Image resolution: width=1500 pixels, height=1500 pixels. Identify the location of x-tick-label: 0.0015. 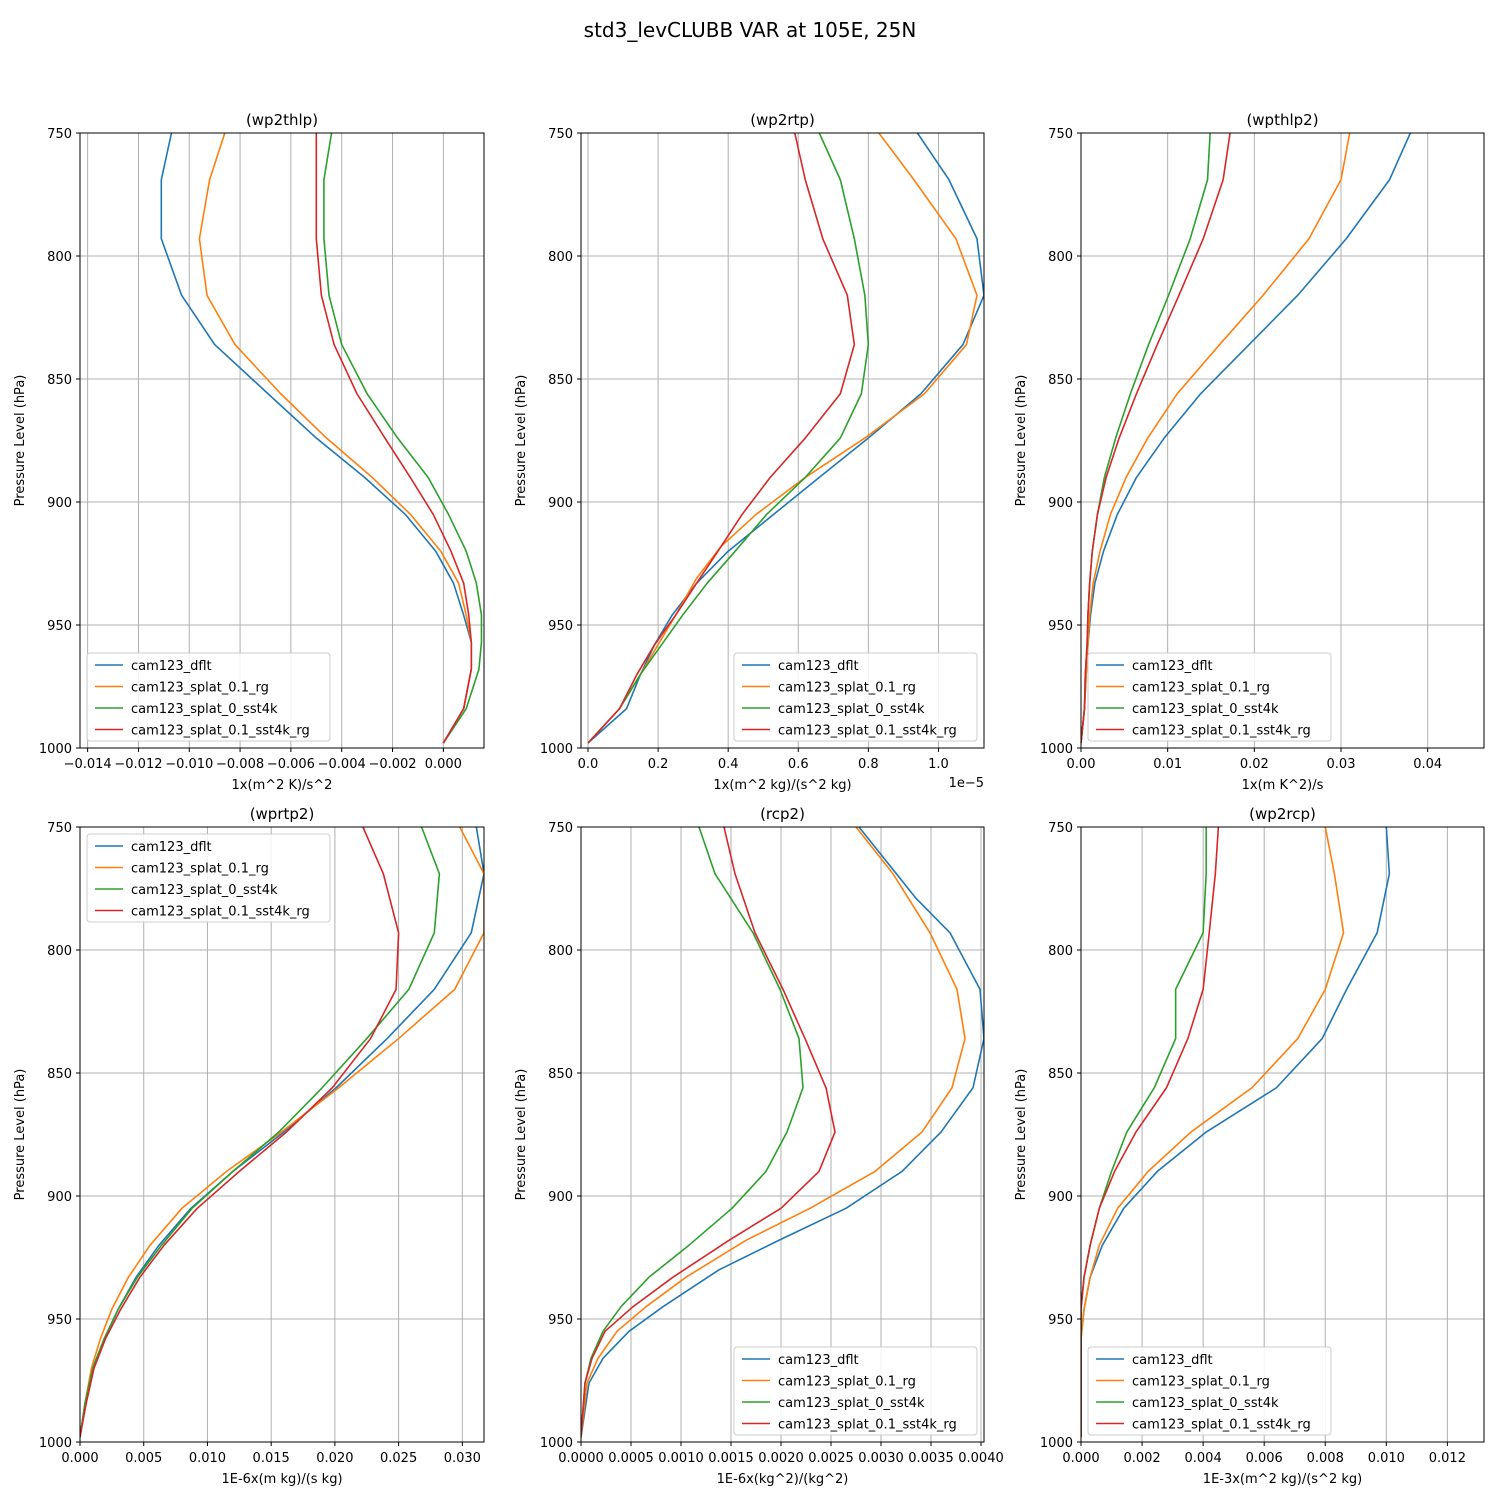
(731, 1458).